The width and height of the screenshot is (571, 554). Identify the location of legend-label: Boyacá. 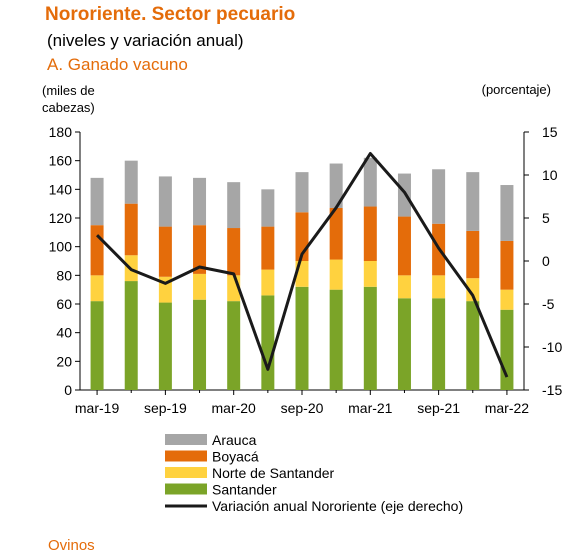
(235, 457).